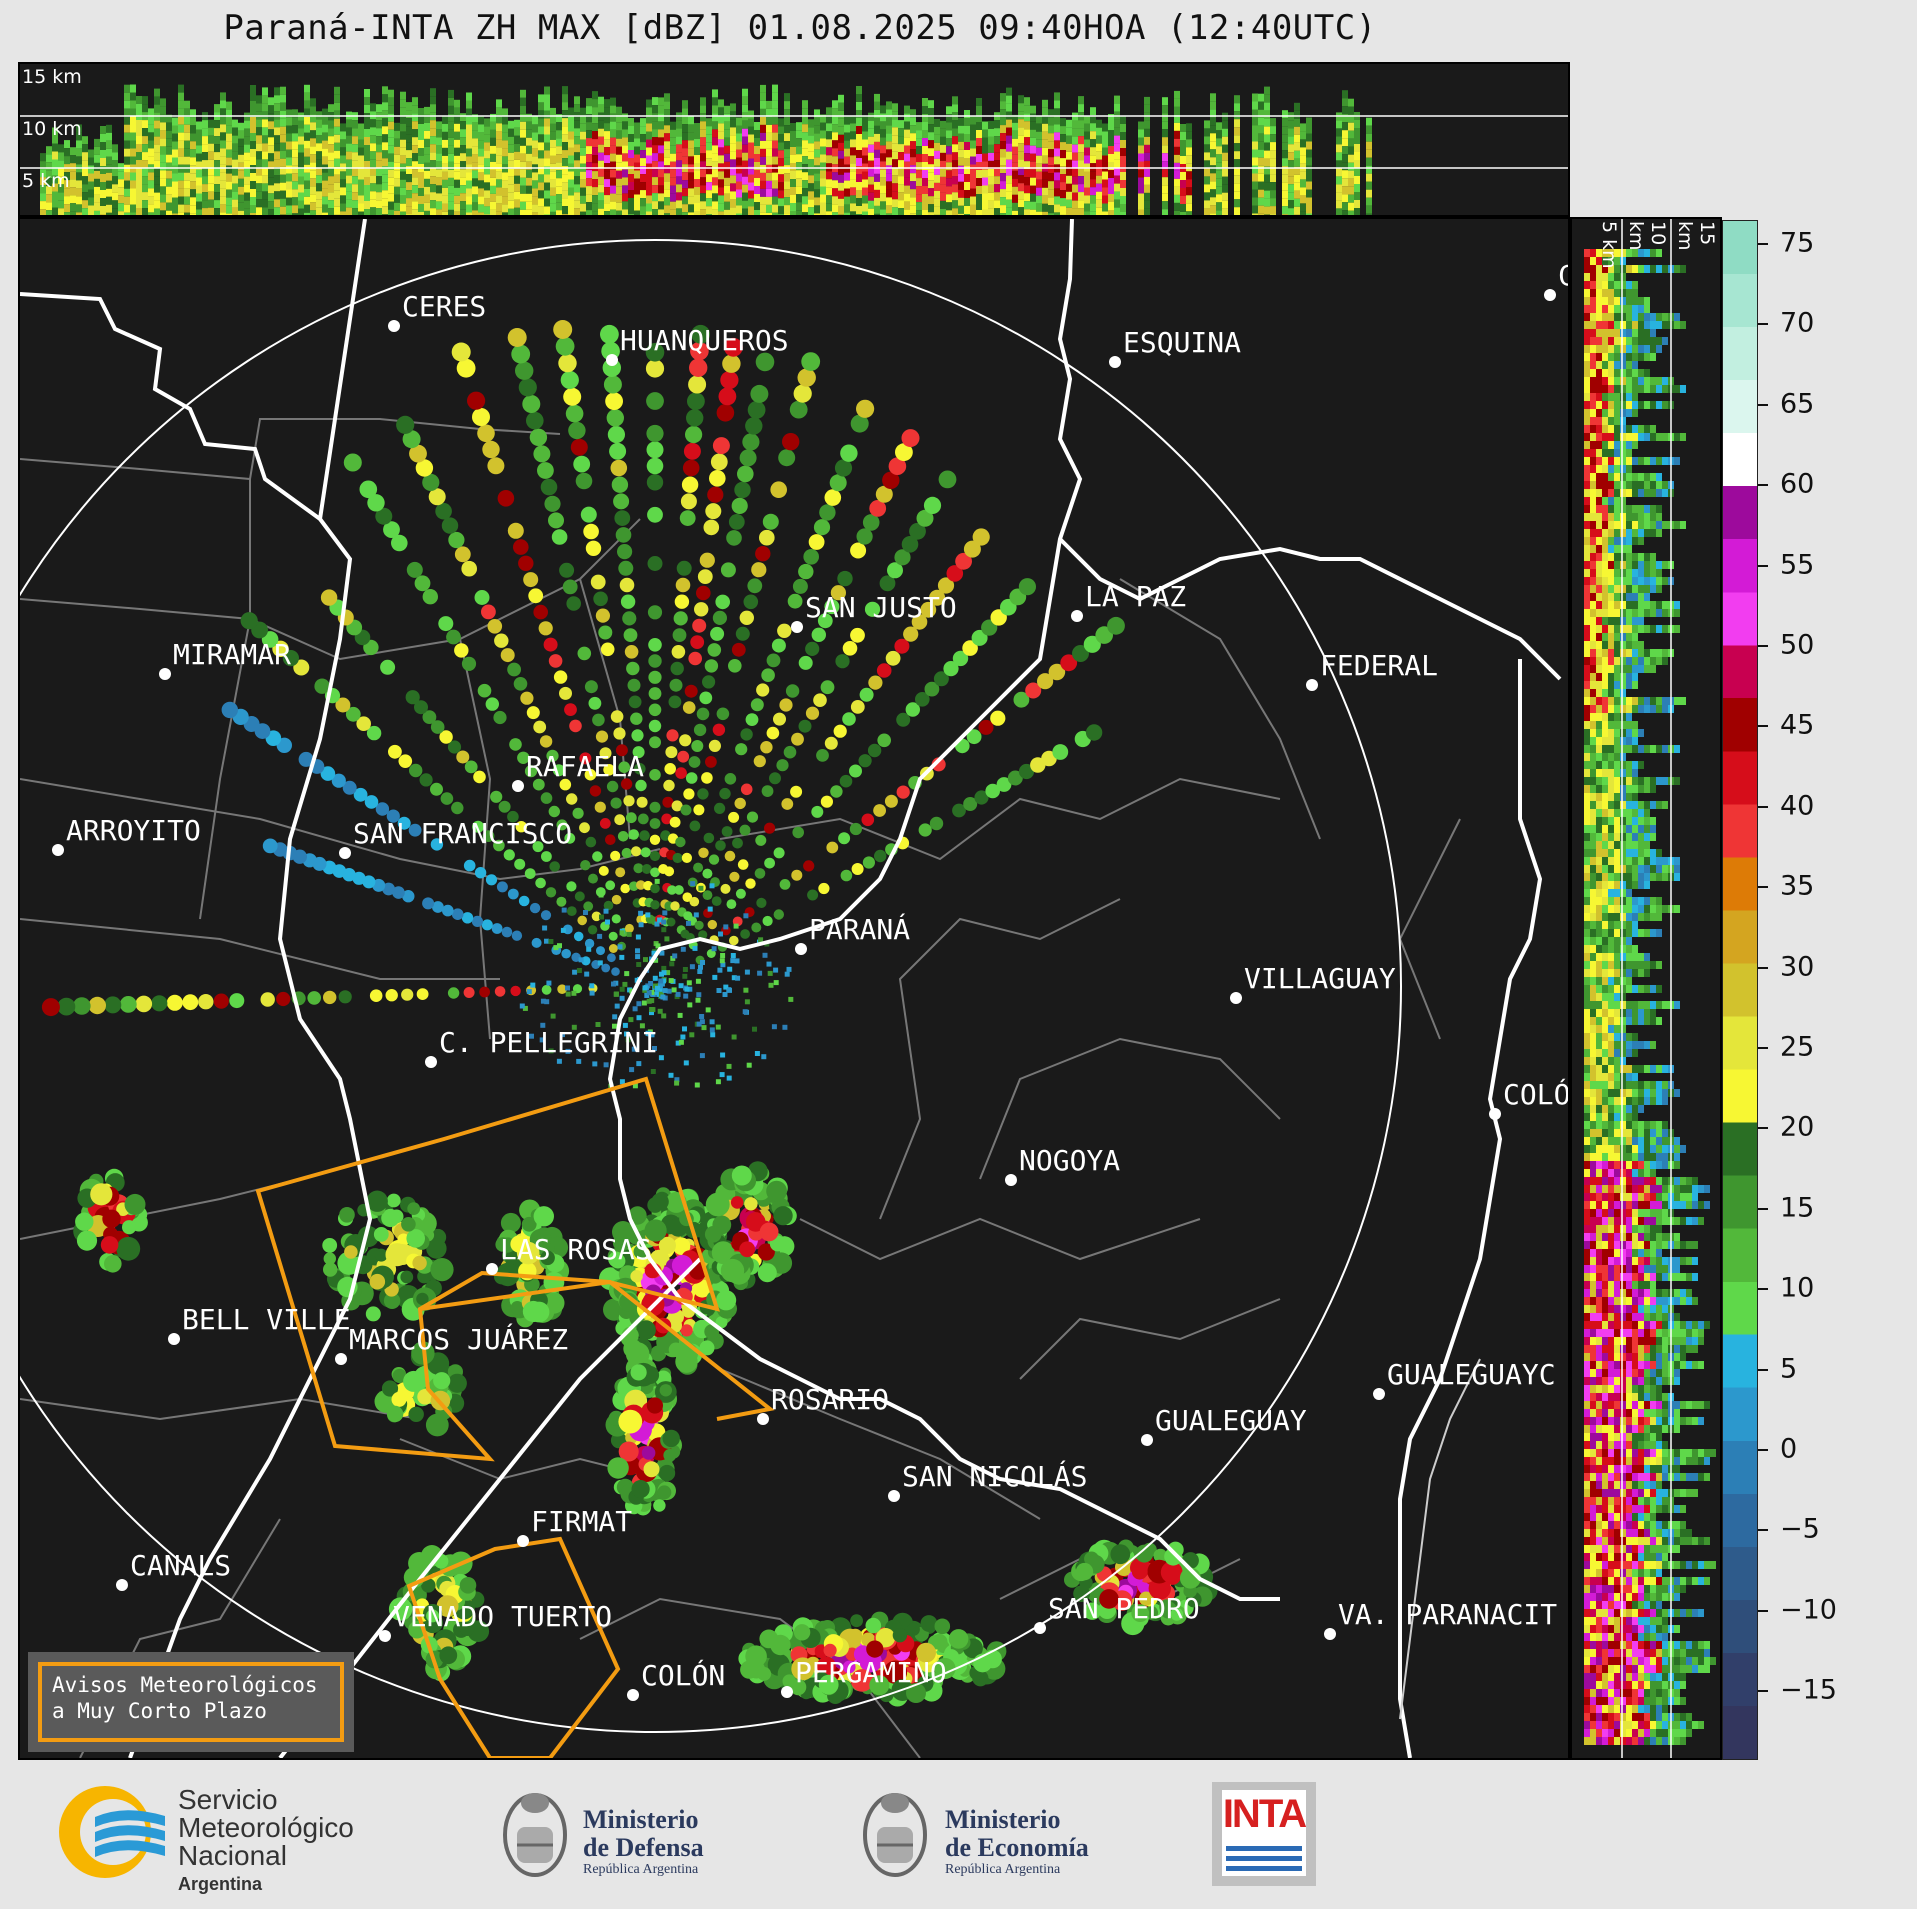 This screenshot has height=1909, width=1917. What do you see at coordinates (455, 838) in the screenshot?
I see `city-marker: SAN FRANCISCO` at bounding box center [455, 838].